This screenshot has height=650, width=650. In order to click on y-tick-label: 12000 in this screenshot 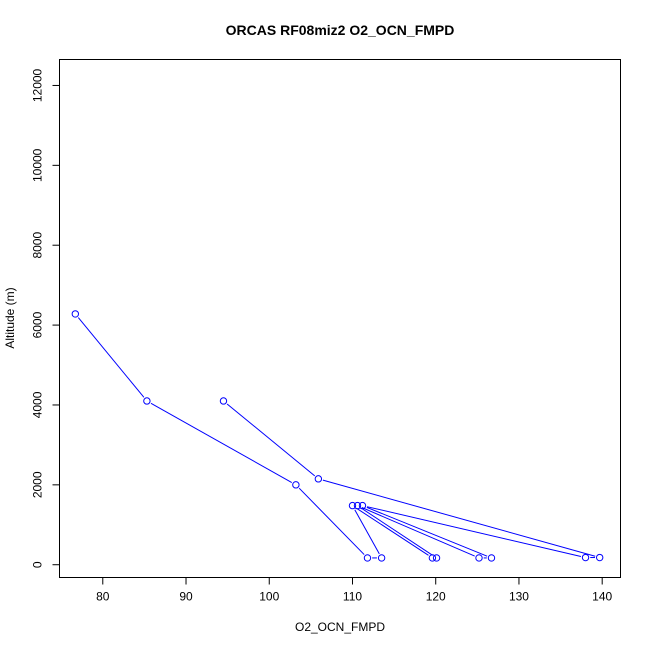, I will do `click(38, 85)`.